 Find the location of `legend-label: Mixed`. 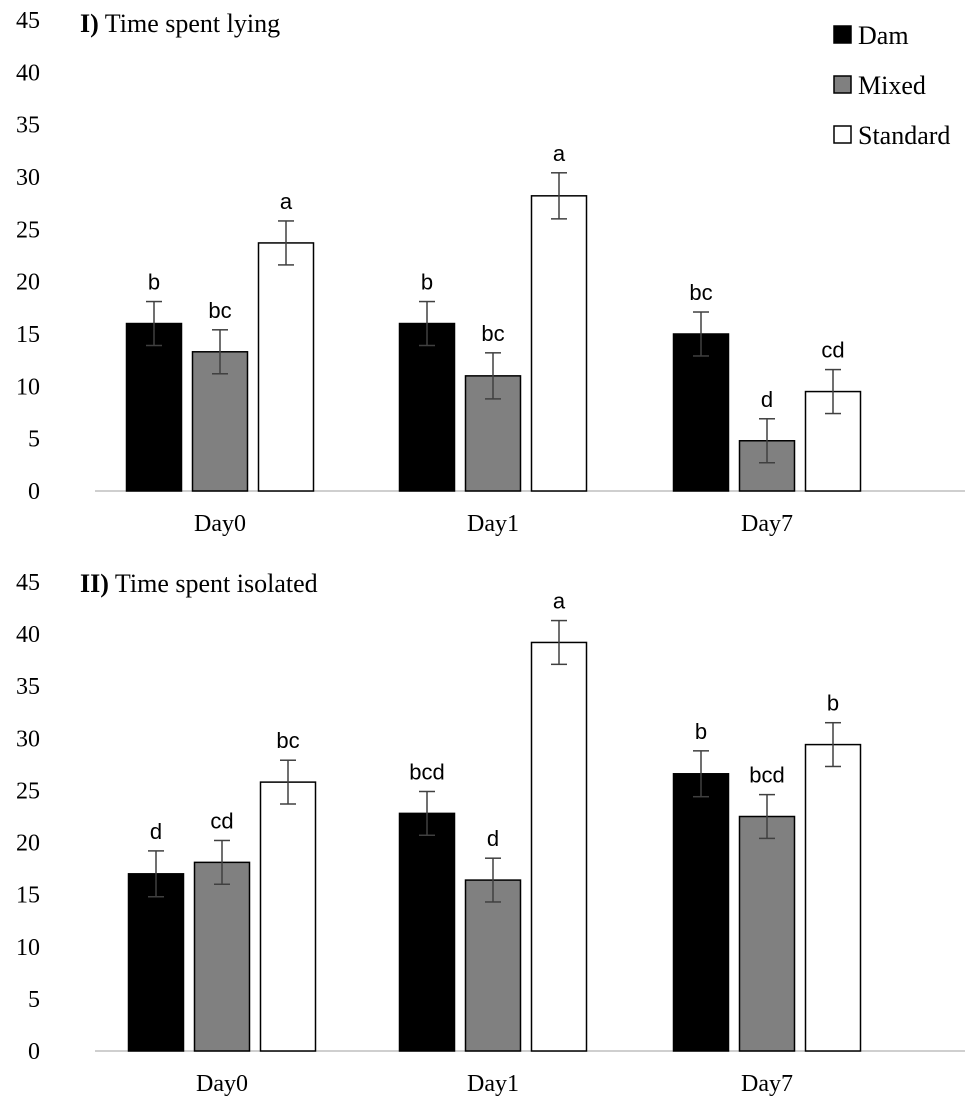

legend-label: Mixed is located at coordinates (892, 85).